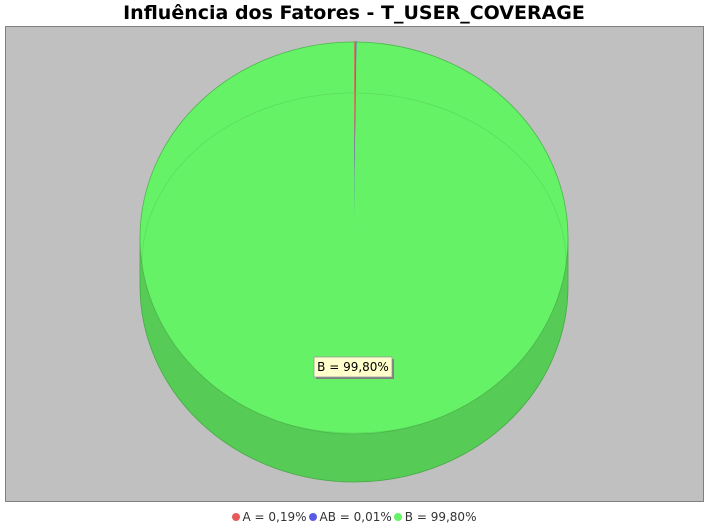 Image resolution: width=708 pixels, height=530 pixels. I want to click on legend-dot-ab, so click(312, 517).